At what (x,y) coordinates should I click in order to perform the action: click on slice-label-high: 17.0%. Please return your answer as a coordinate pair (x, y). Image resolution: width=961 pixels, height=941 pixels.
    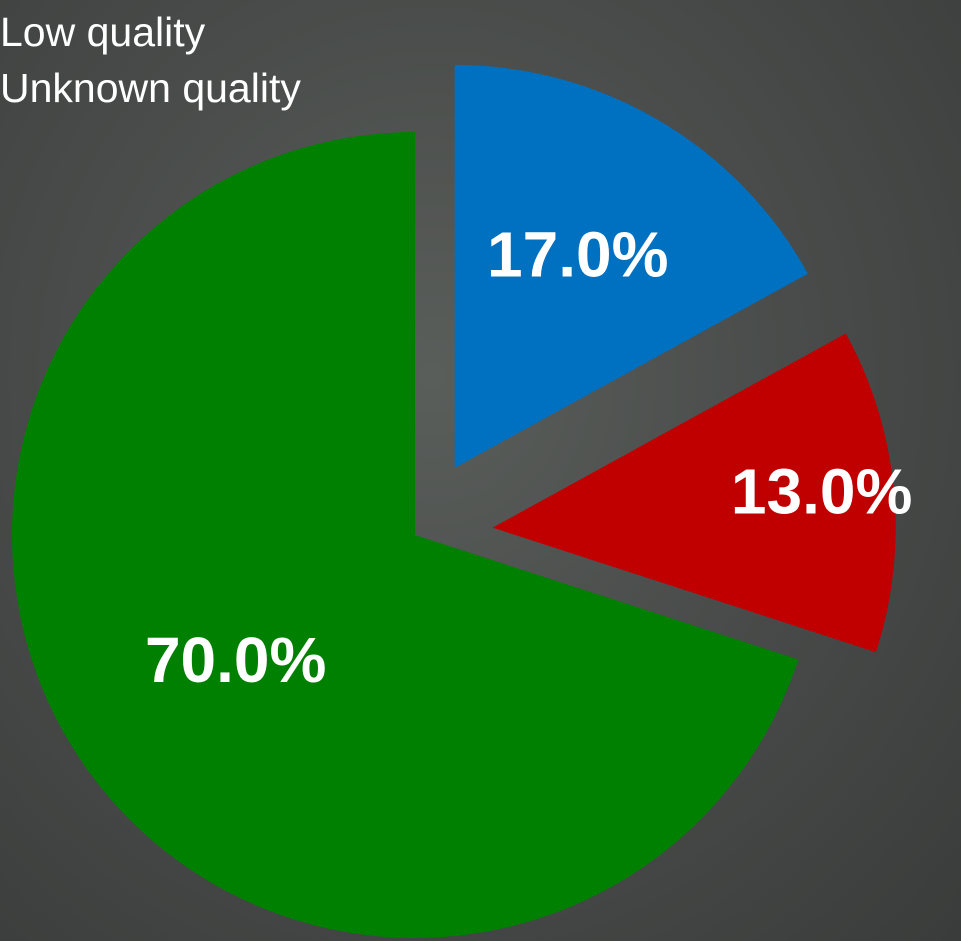
    Looking at the image, I should click on (577, 255).